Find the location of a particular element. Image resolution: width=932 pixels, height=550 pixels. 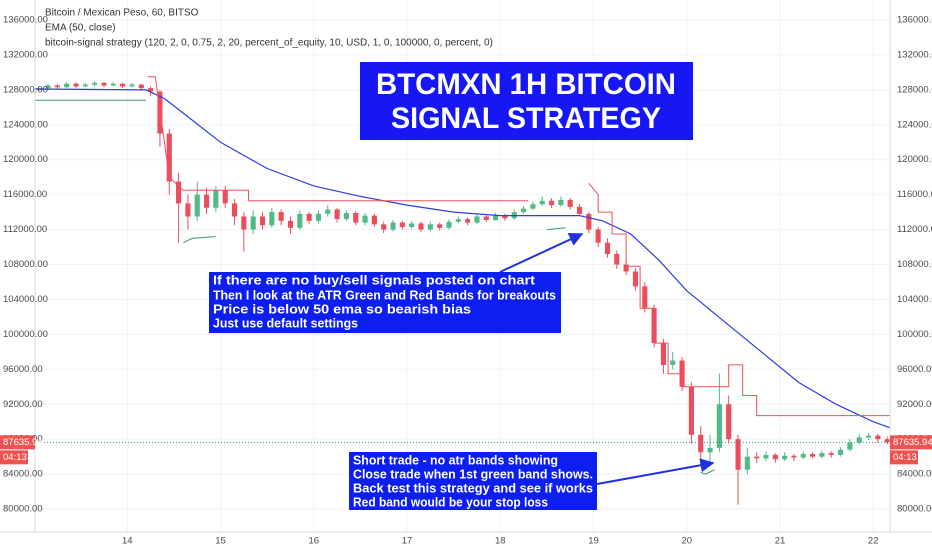

y-tick-label: 112000.00 is located at coordinates (914, 229).